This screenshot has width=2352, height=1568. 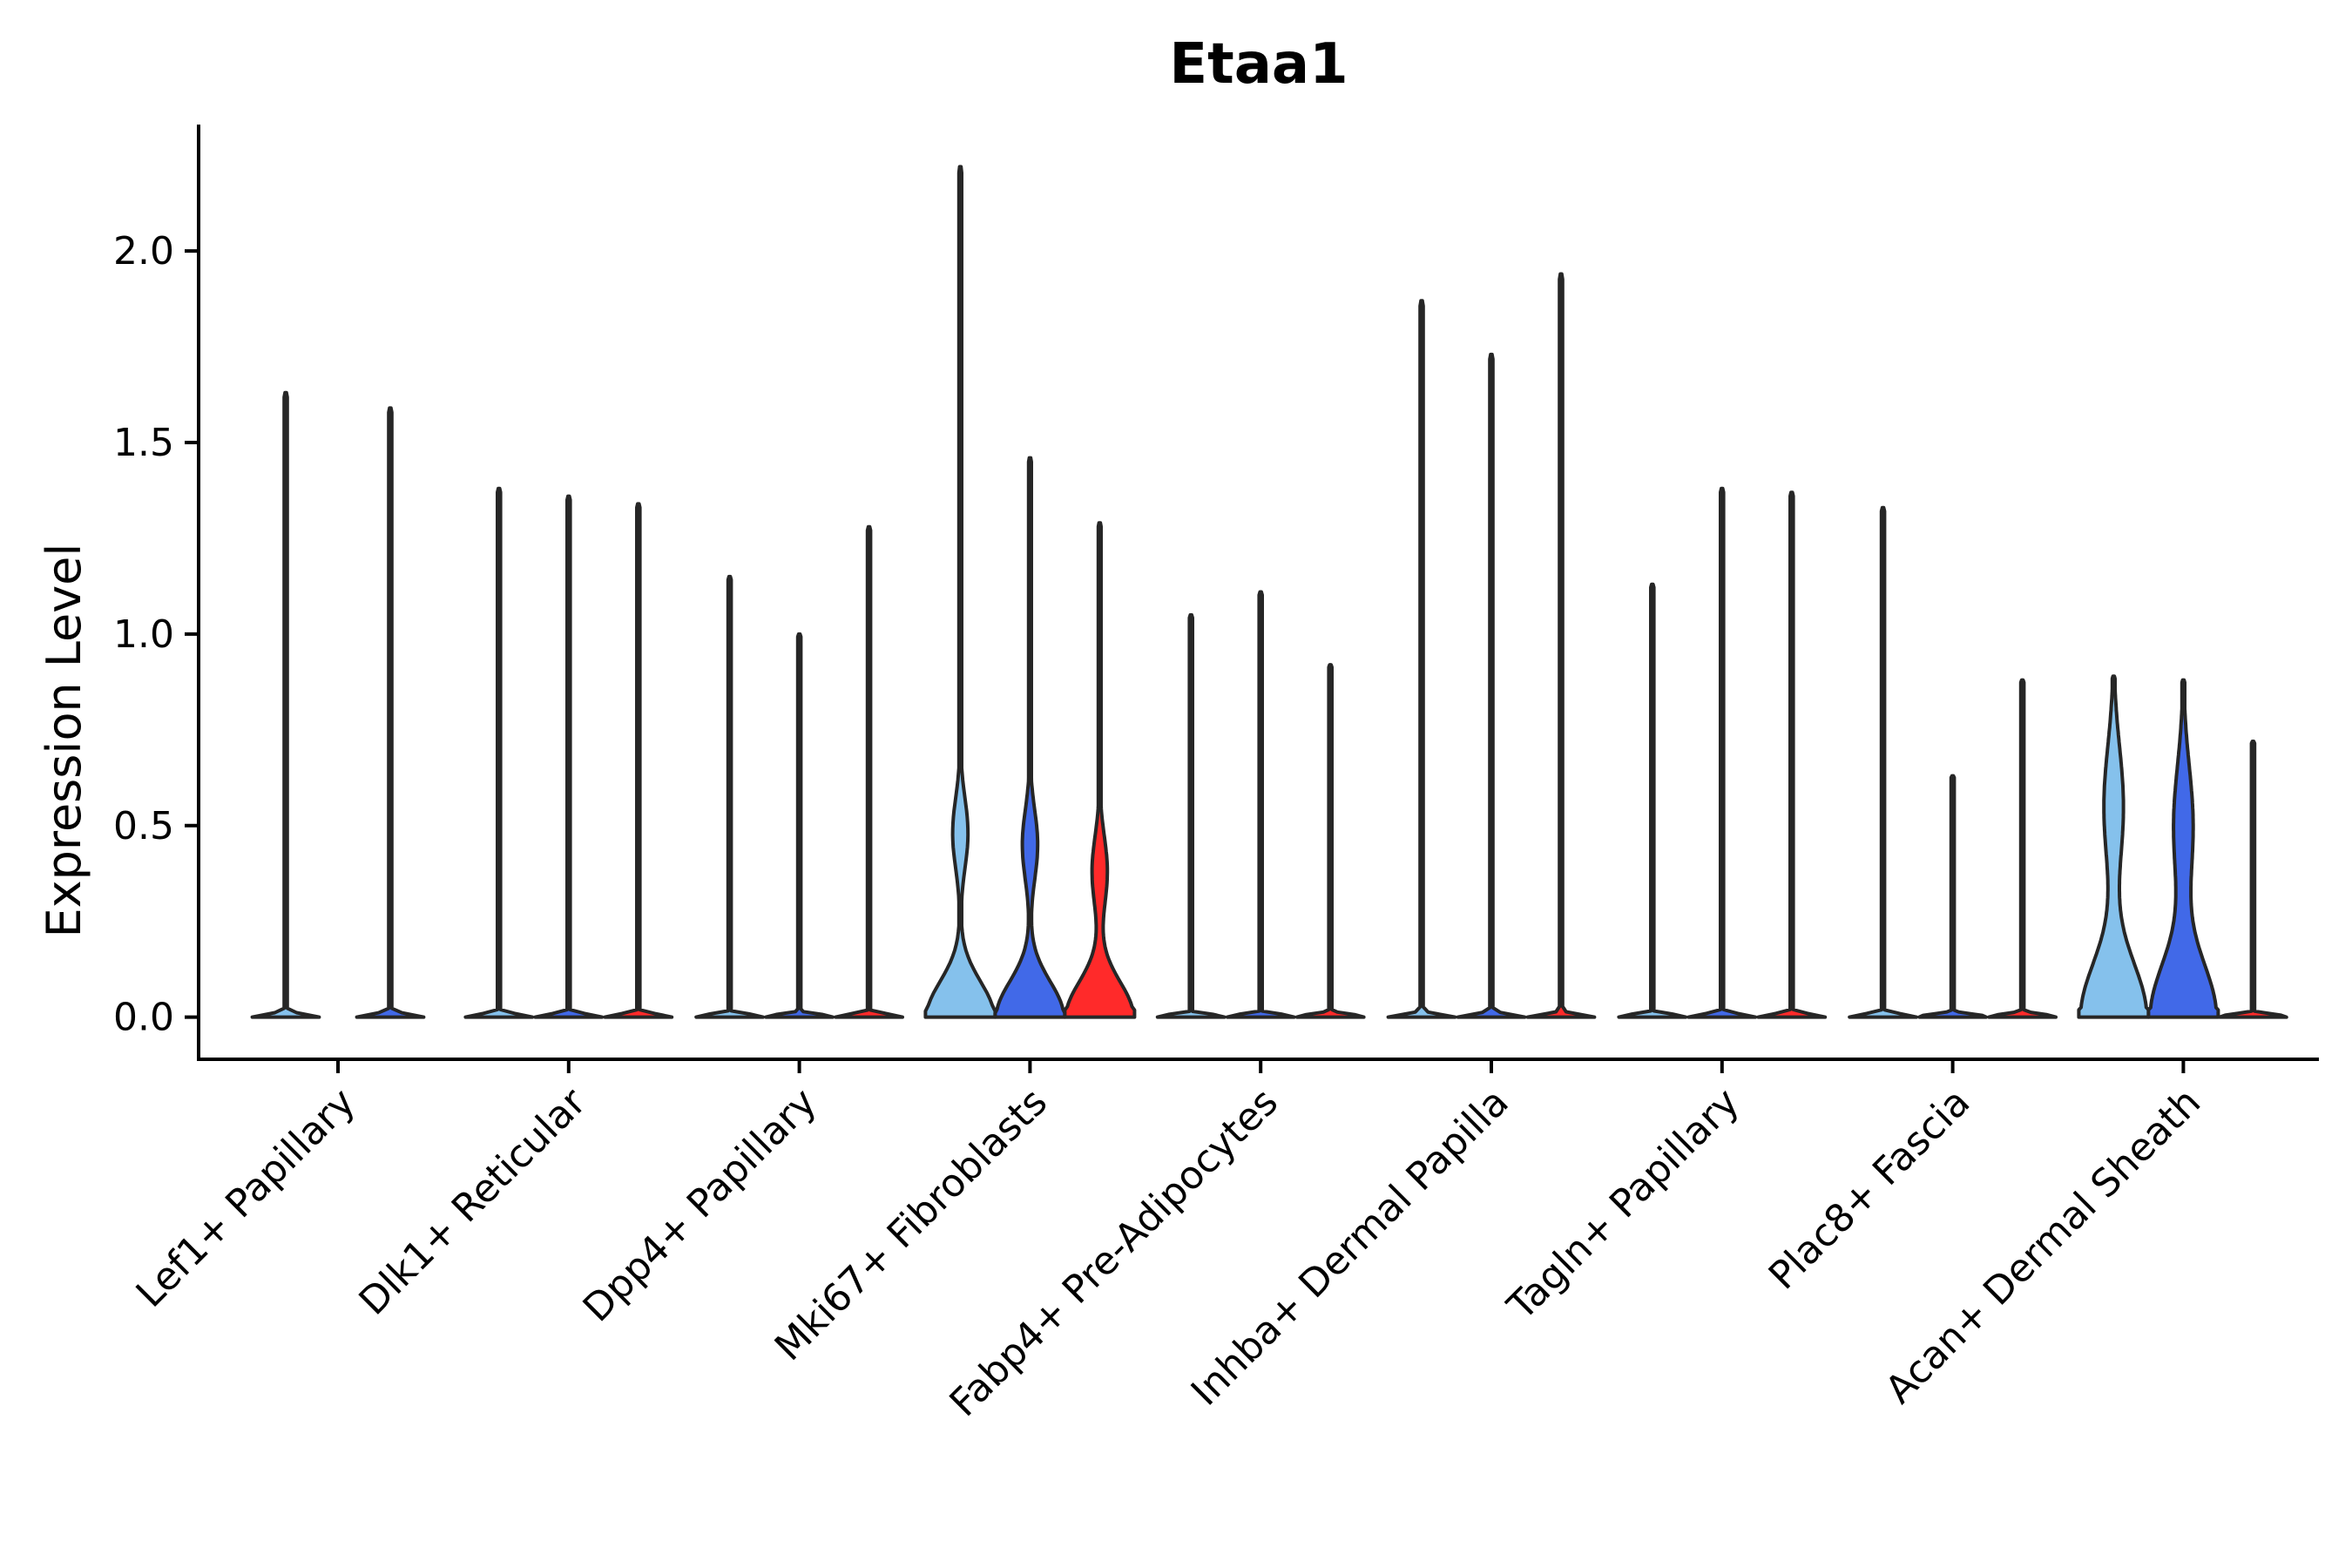 What do you see at coordinates (143, 826) in the screenshot?
I see `y-tick-label: 0.5` at bounding box center [143, 826].